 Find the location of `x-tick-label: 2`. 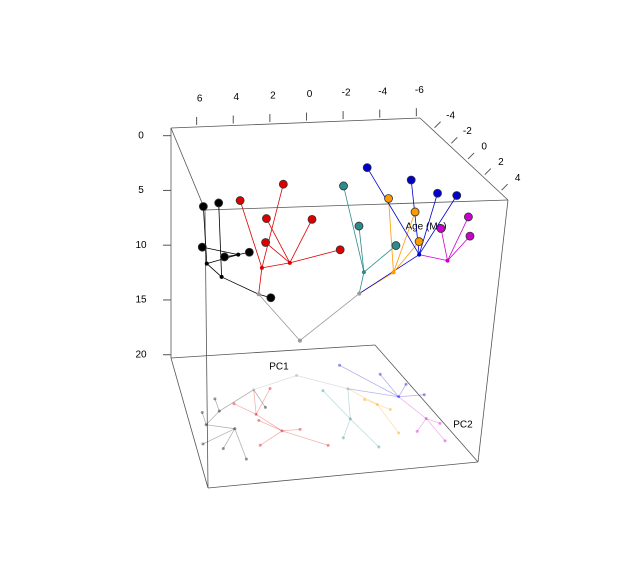

x-tick-label: 2 is located at coordinates (273, 96).